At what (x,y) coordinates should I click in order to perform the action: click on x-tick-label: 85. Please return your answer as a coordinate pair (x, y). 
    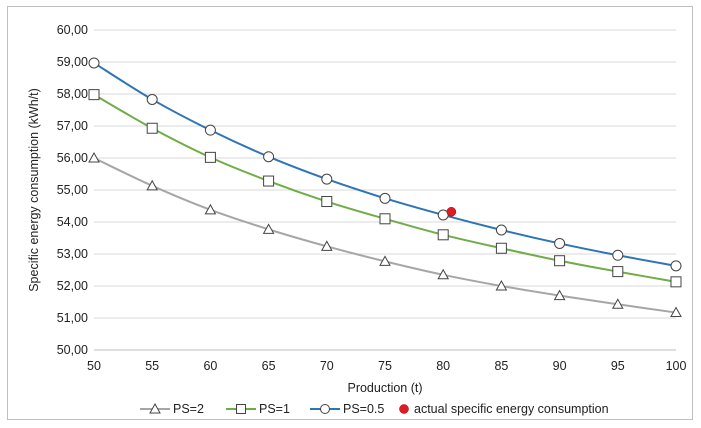
    Looking at the image, I should click on (501, 366).